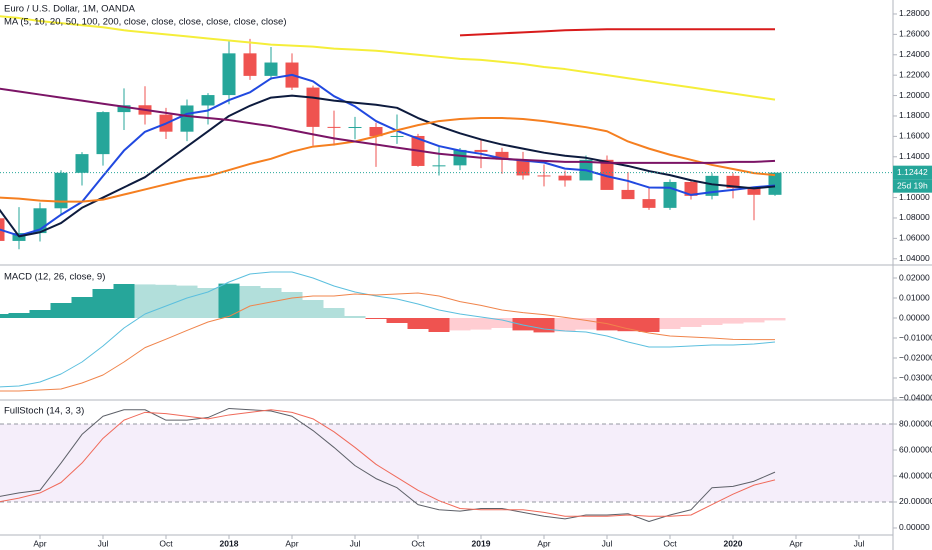 Image resolution: width=932 pixels, height=550 pixels. I want to click on y-tick-label: 80.00000, so click(915, 423).